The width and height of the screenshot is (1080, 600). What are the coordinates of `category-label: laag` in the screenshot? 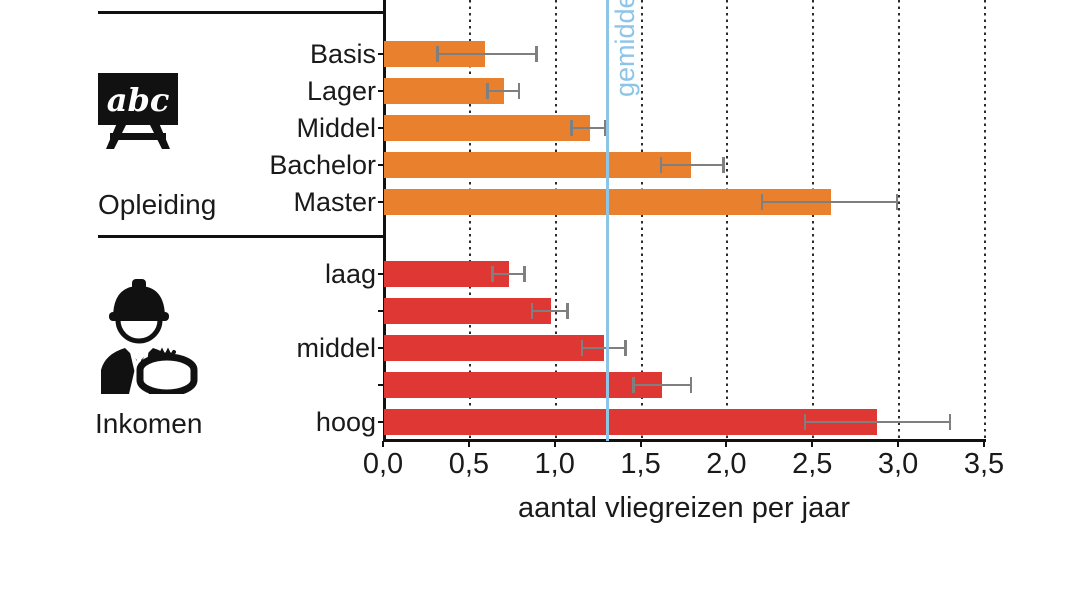 It's located at (350, 274).